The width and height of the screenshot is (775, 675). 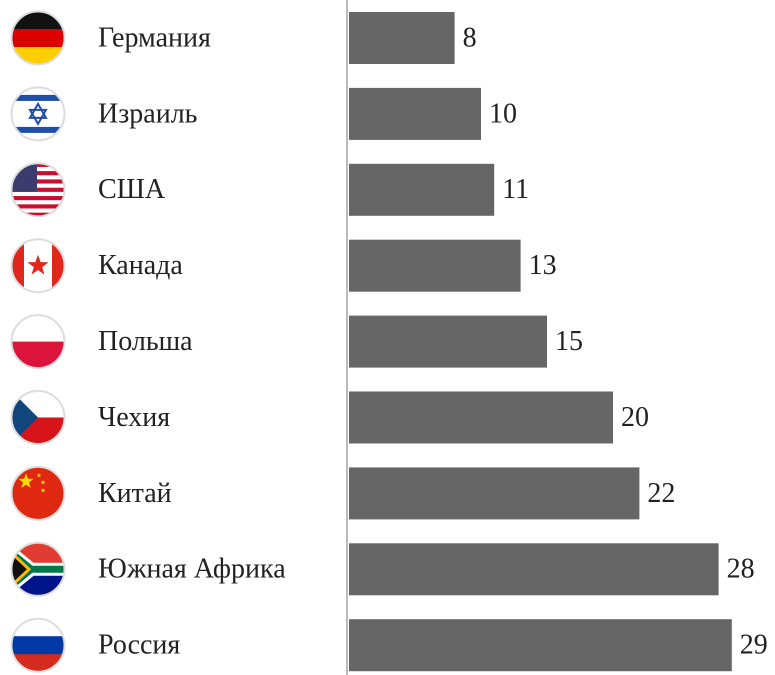 I want to click on y-tick-label: Китай, so click(x=135, y=493).